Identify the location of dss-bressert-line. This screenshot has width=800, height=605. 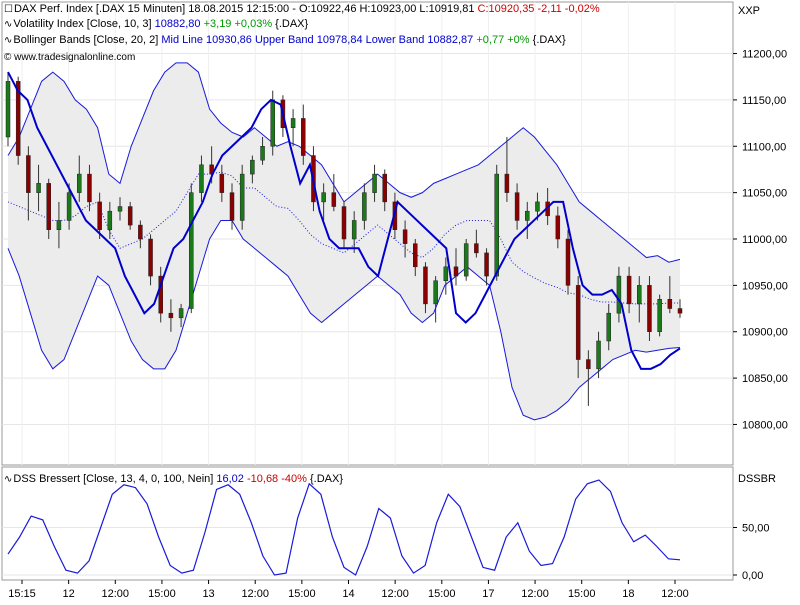
(344, 527).